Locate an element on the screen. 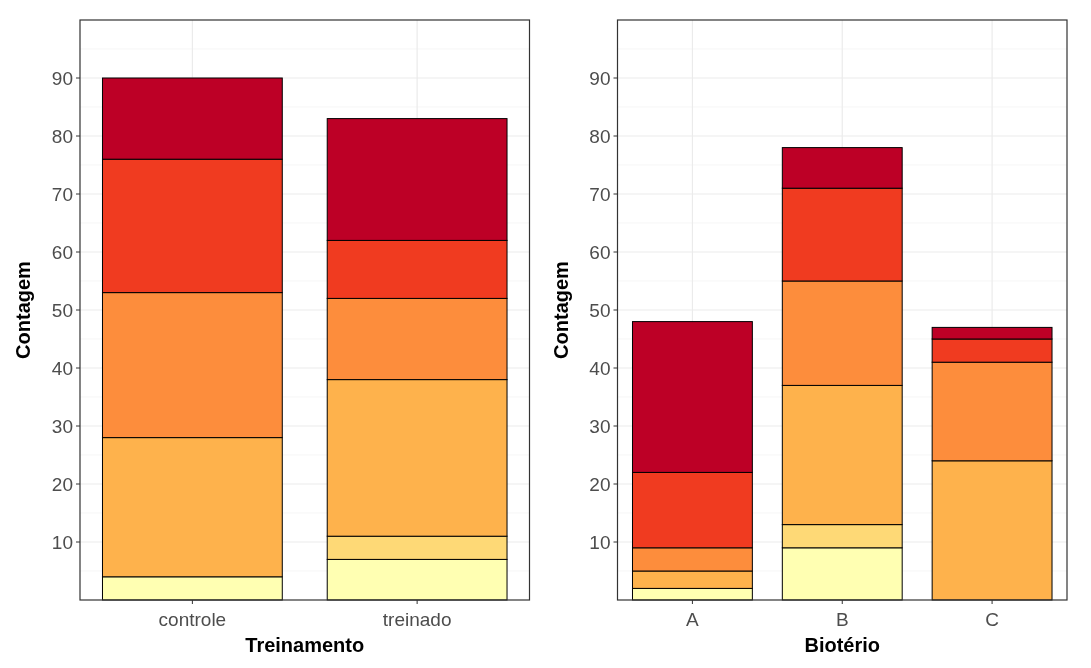  x-axis-title: Biotério is located at coordinates (842, 645).